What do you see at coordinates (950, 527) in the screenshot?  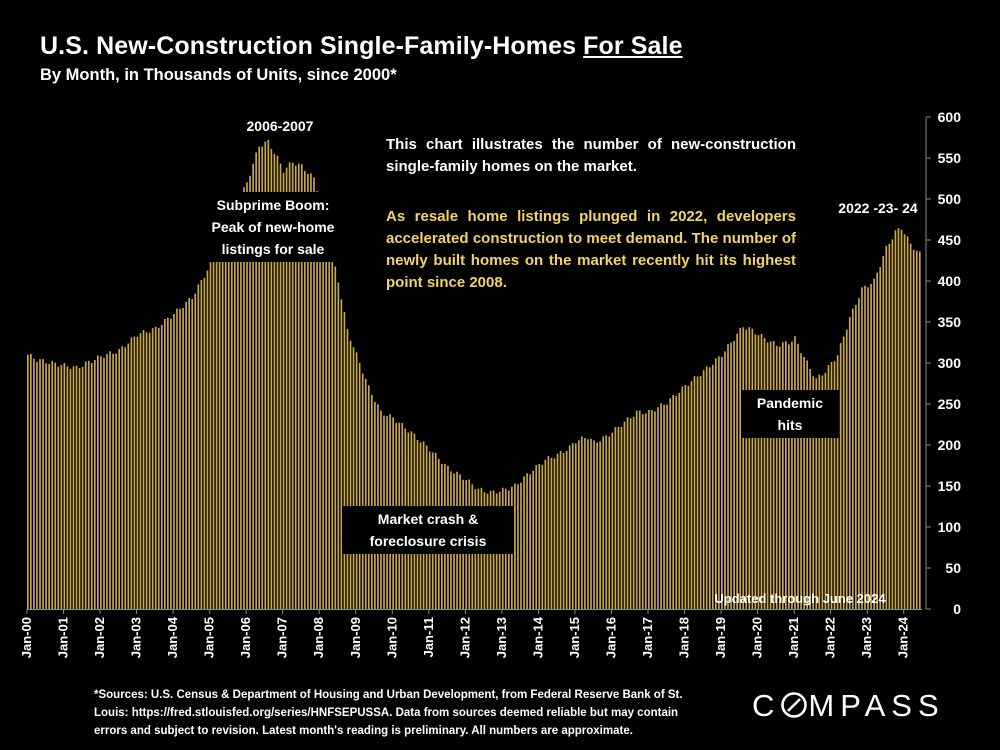 I see `y-tick-label-100: 100` at bounding box center [950, 527].